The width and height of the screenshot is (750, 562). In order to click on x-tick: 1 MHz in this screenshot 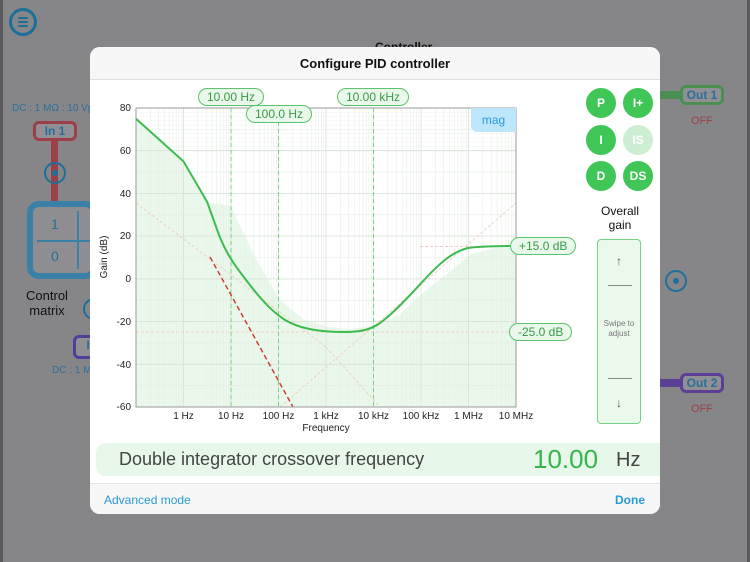, I will do `click(468, 416)`.